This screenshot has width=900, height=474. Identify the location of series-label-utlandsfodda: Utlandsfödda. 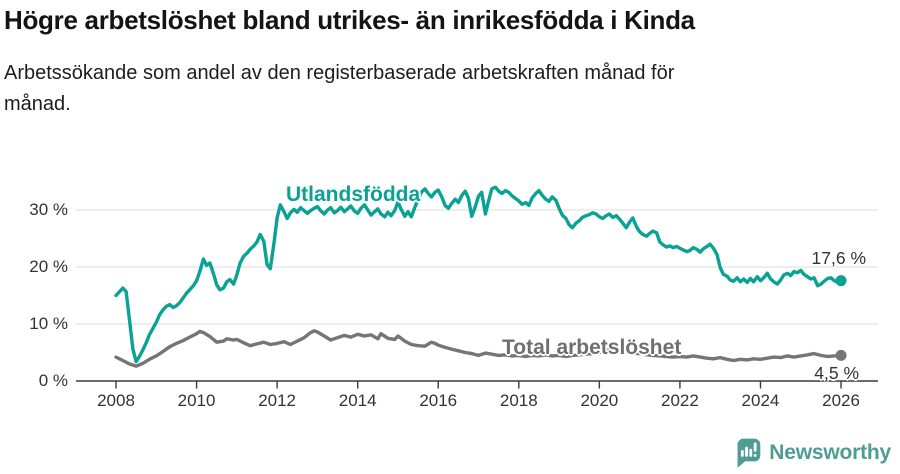
(353, 194).